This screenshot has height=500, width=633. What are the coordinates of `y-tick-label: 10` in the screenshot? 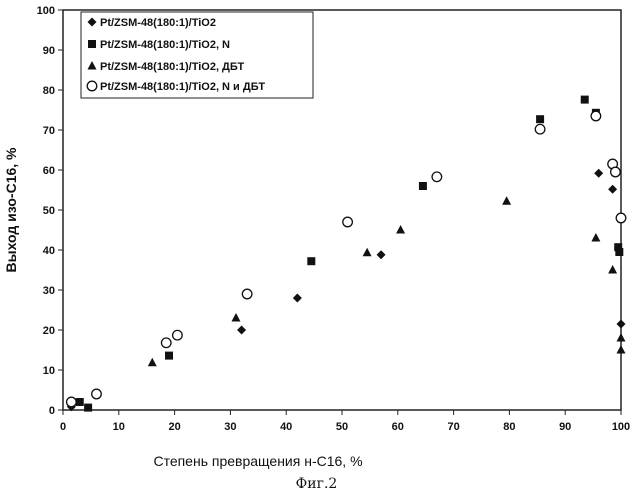 It's located at (49, 371).